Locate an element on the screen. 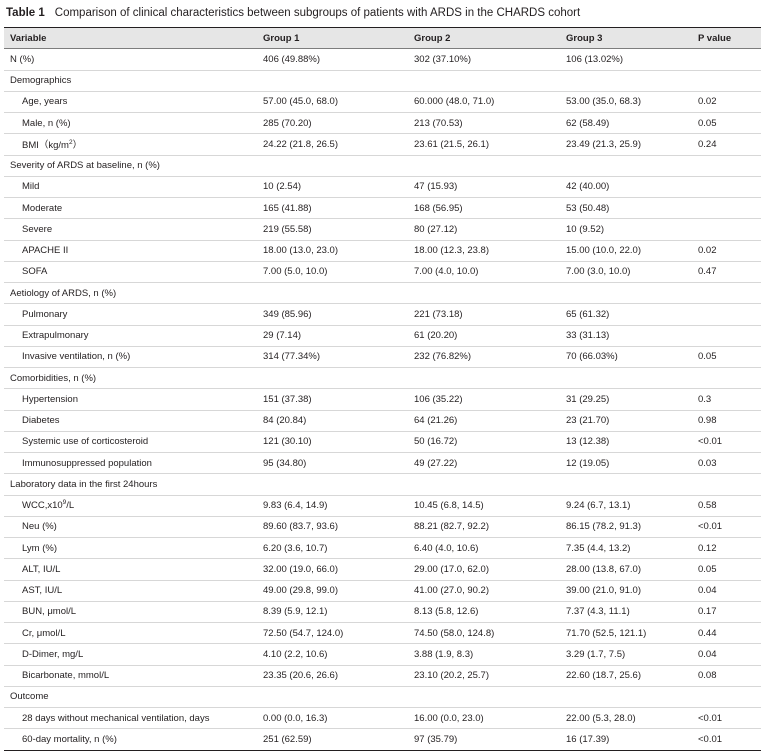 Image resolution: width=765 pixels, height=751 pixels. table-row: Mild 10 (2.54) 47 (15.93) 42 (40.00) is located at coordinates (382, 187).